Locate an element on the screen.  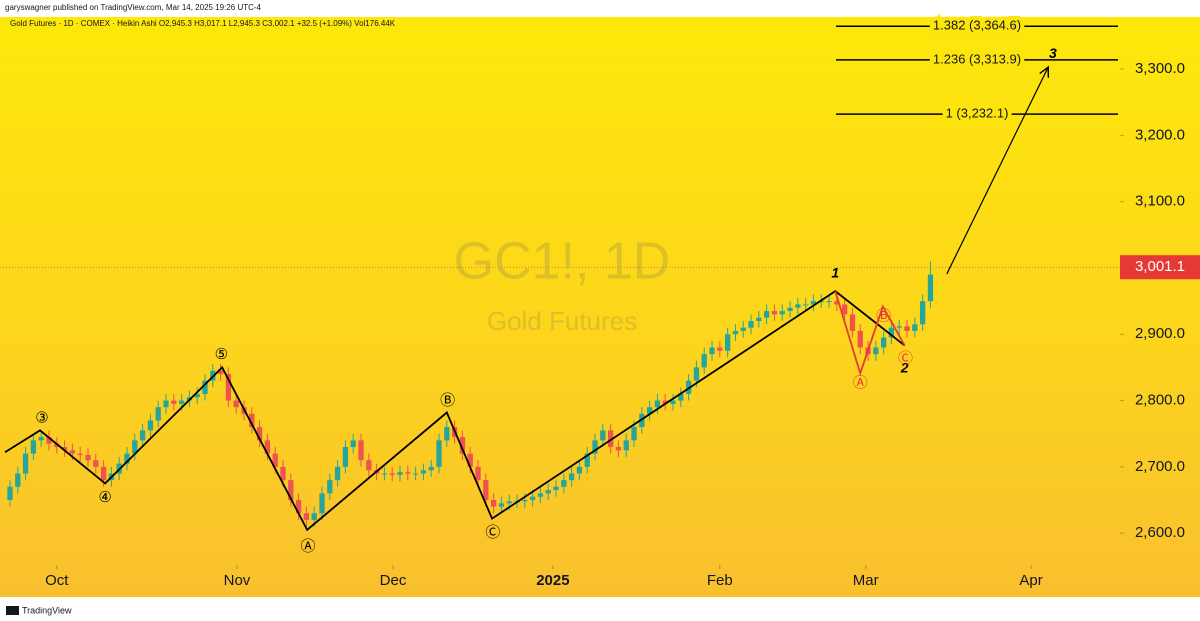
x-tick-label: Dec is located at coordinates (393, 580).